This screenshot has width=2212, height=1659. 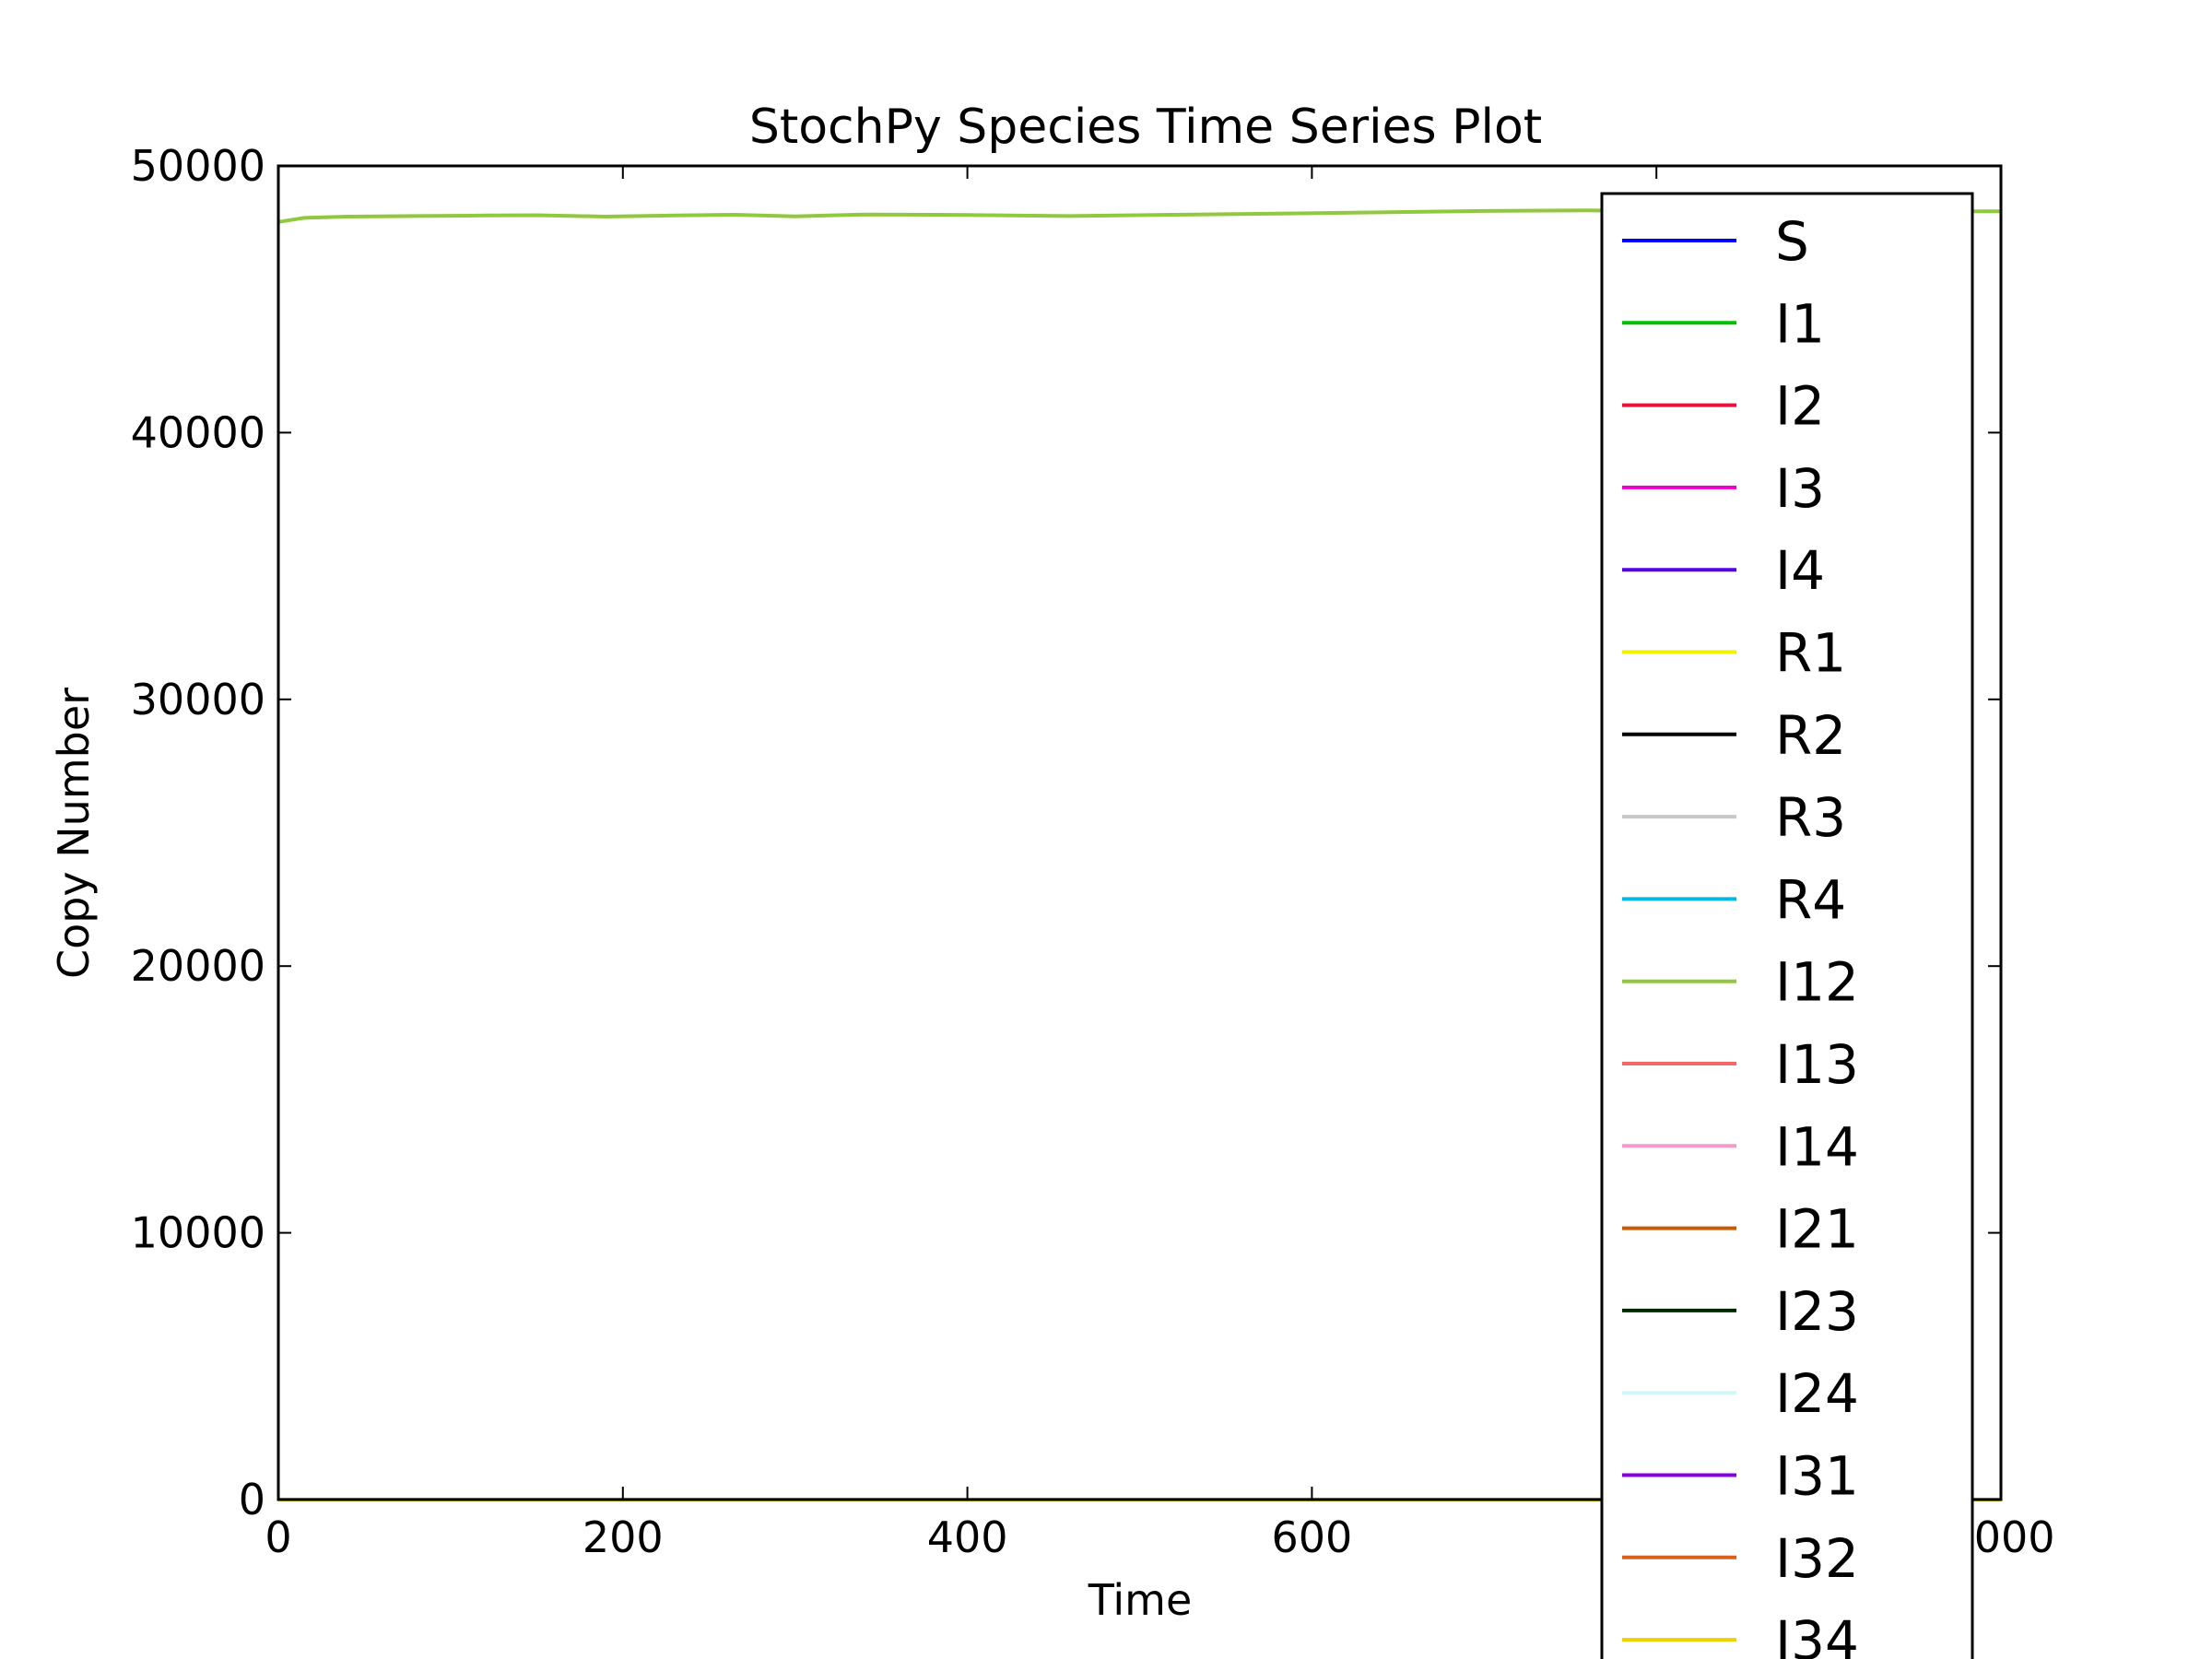 I want to click on legend-label-i13: I13, so click(x=1817, y=1064).